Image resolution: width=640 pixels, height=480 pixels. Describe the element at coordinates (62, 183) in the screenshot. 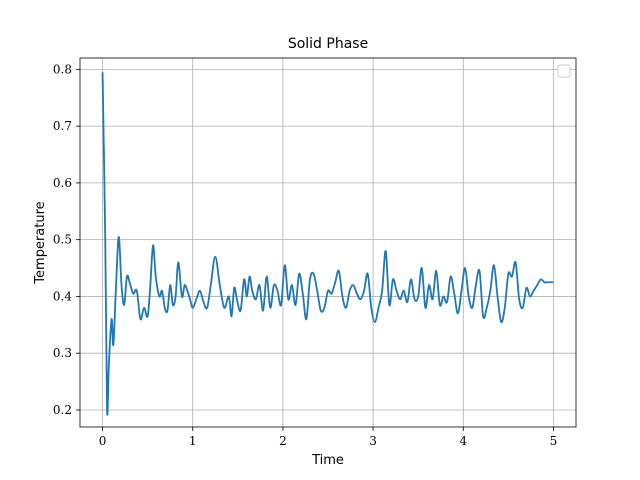

I see `y-tick-label: 0.6` at that location.